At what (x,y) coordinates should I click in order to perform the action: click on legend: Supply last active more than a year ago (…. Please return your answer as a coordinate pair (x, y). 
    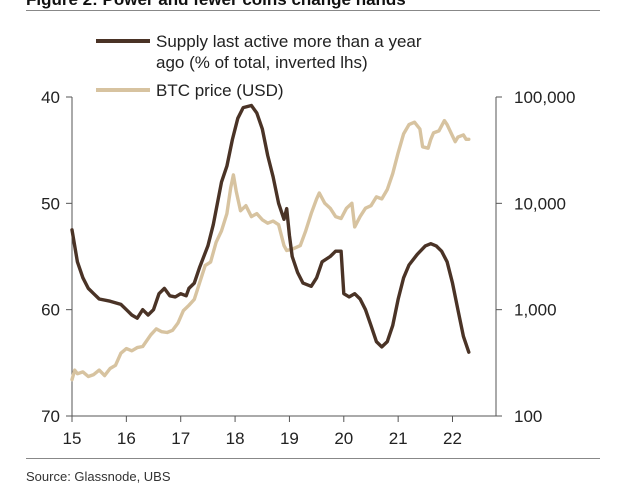
    Looking at the image, I should click on (259, 66).